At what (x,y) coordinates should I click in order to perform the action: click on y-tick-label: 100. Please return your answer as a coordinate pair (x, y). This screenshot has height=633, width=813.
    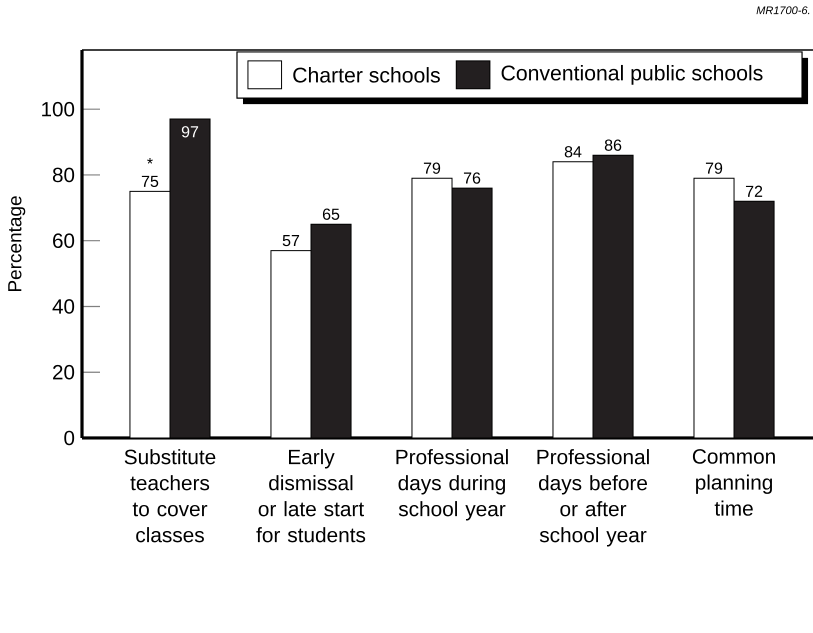
    Looking at the image, I should click on (58, 109).